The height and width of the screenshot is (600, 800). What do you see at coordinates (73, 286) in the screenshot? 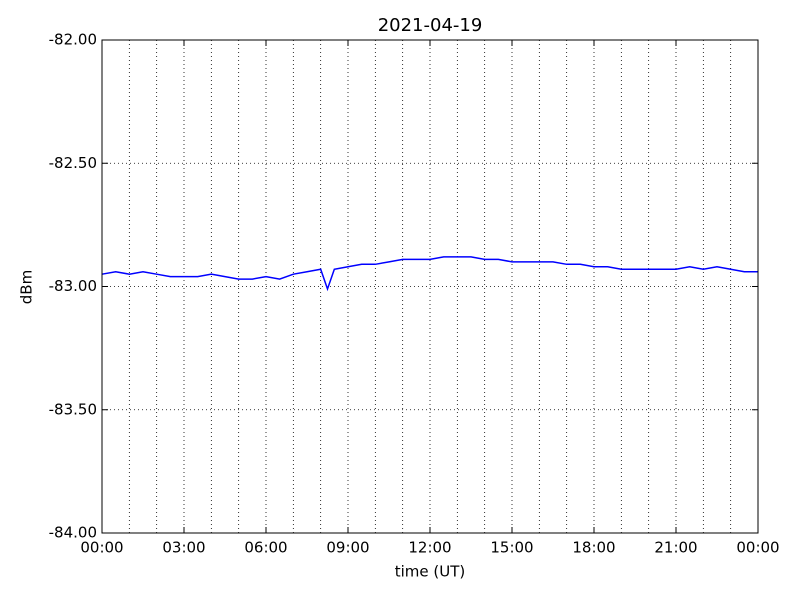
I see `y-tick-label: -83.00` at bounding box center [73, 286].